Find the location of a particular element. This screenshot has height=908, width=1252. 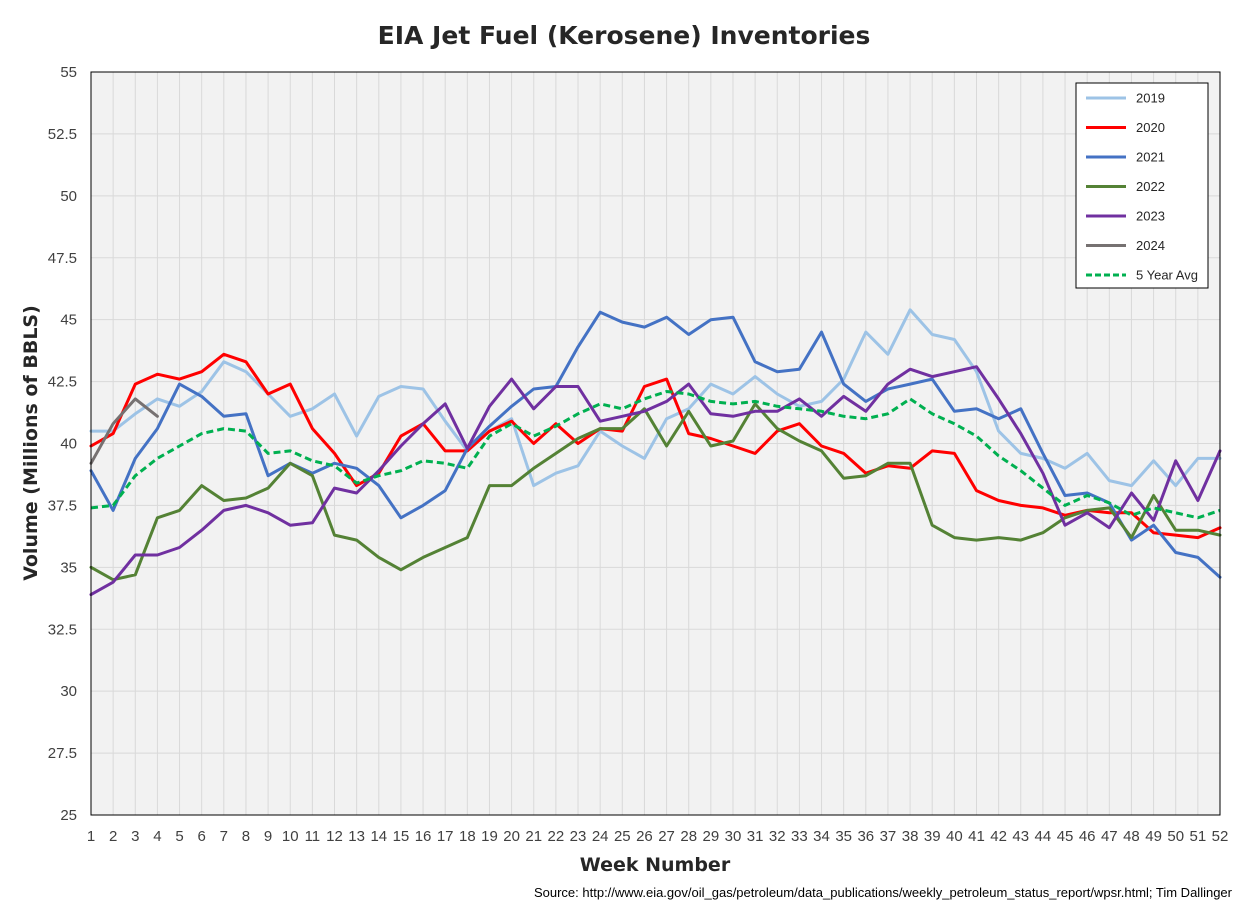

x-tick-label: 23 is located at coordinates (578, 836).